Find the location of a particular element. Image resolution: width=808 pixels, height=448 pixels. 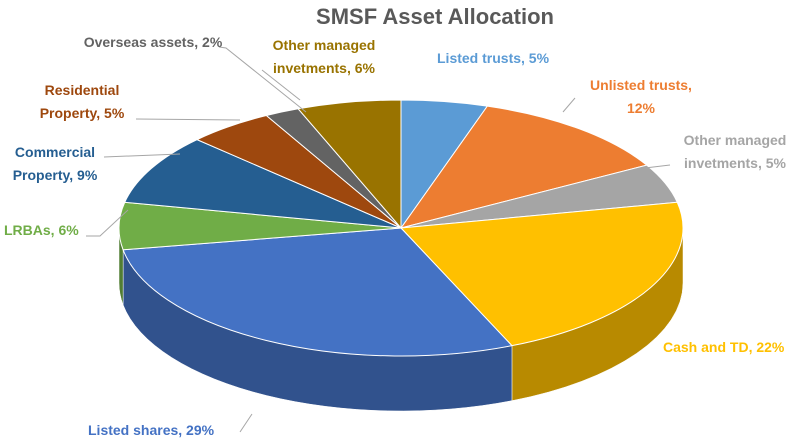

data-label: Overseas assets, 2% is located at coordinates (153, 42).